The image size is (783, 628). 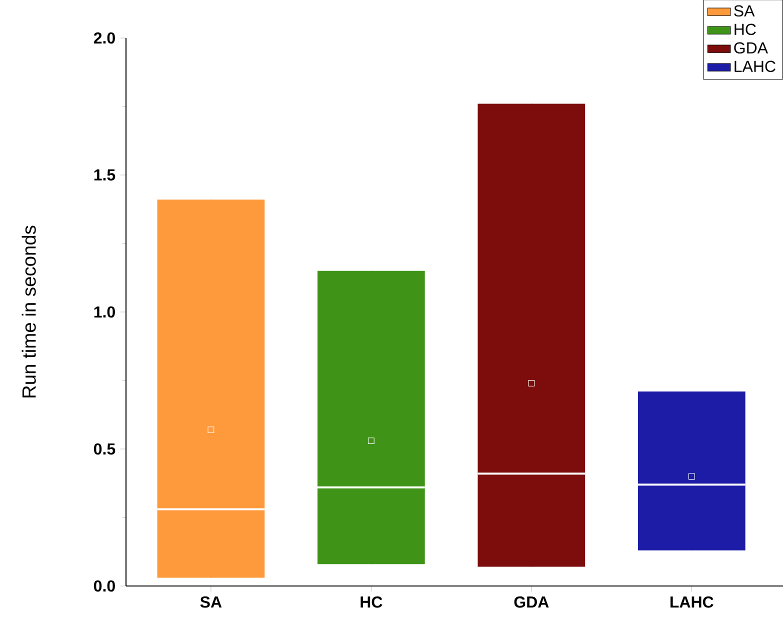 I want to click on y-tick-label: 1.5, so click(x=105, y=175).